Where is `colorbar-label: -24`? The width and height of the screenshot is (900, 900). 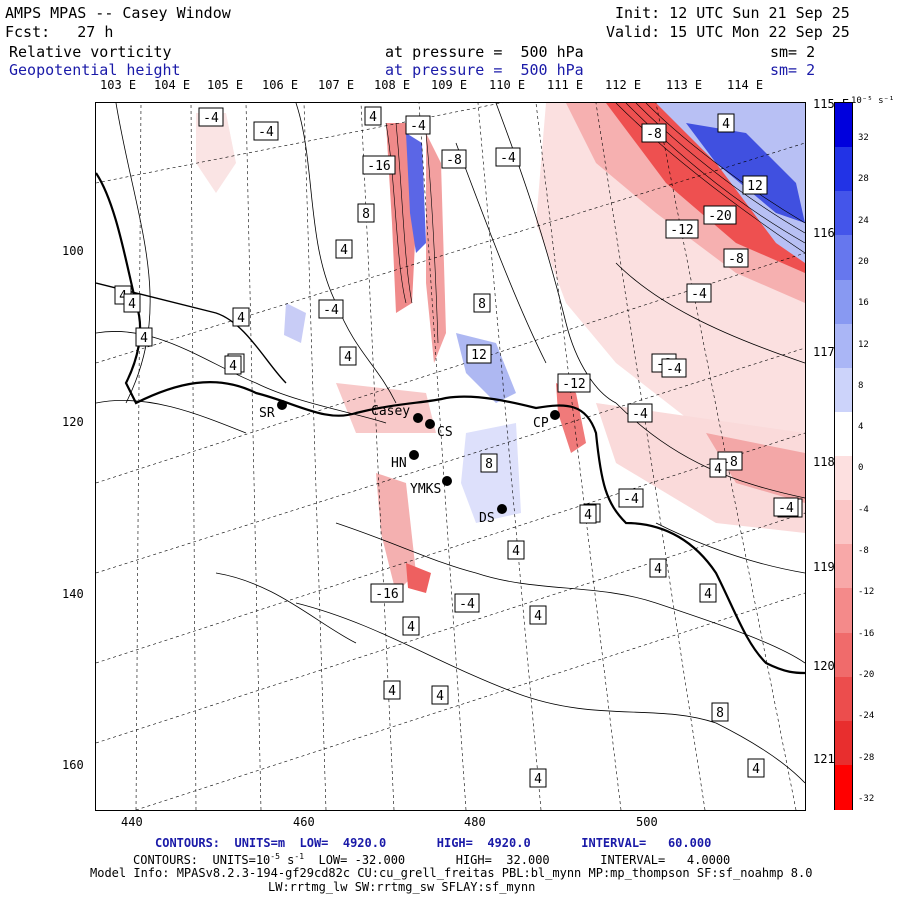 colorbar-label: -24 is located at coordinates (866, 716).